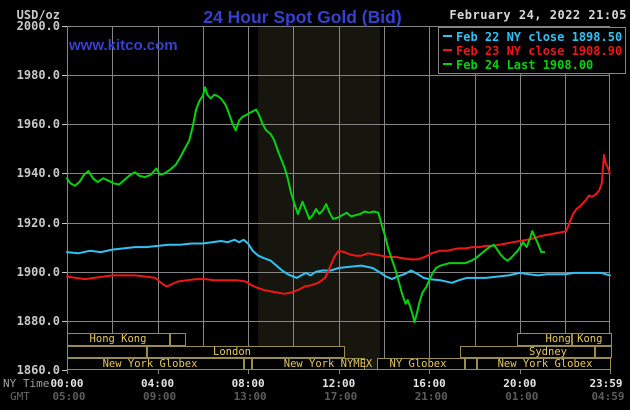  I want to click on datetime-label: February 24, 2022 21:05, so click(538, 15).